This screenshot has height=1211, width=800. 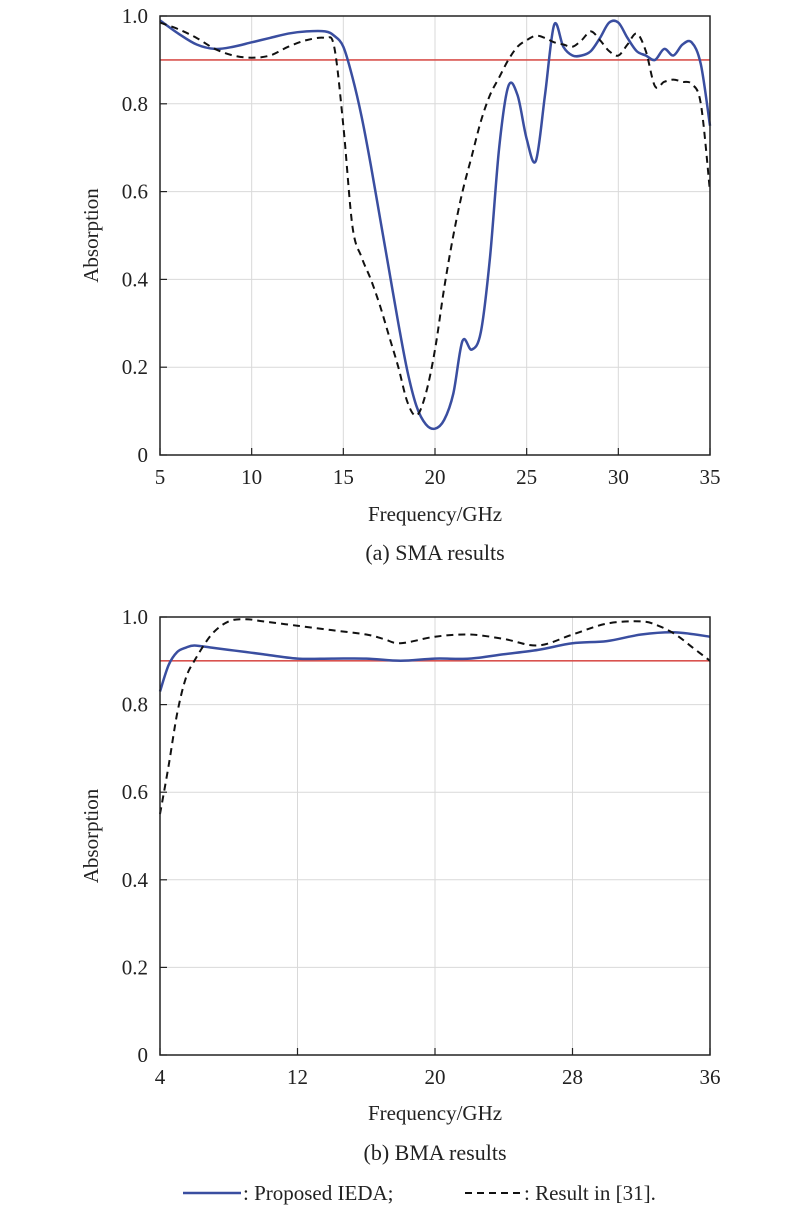 I want to click on chart-b-x-axis-label: Frequency/GHz, so click(x=435, y=1113).